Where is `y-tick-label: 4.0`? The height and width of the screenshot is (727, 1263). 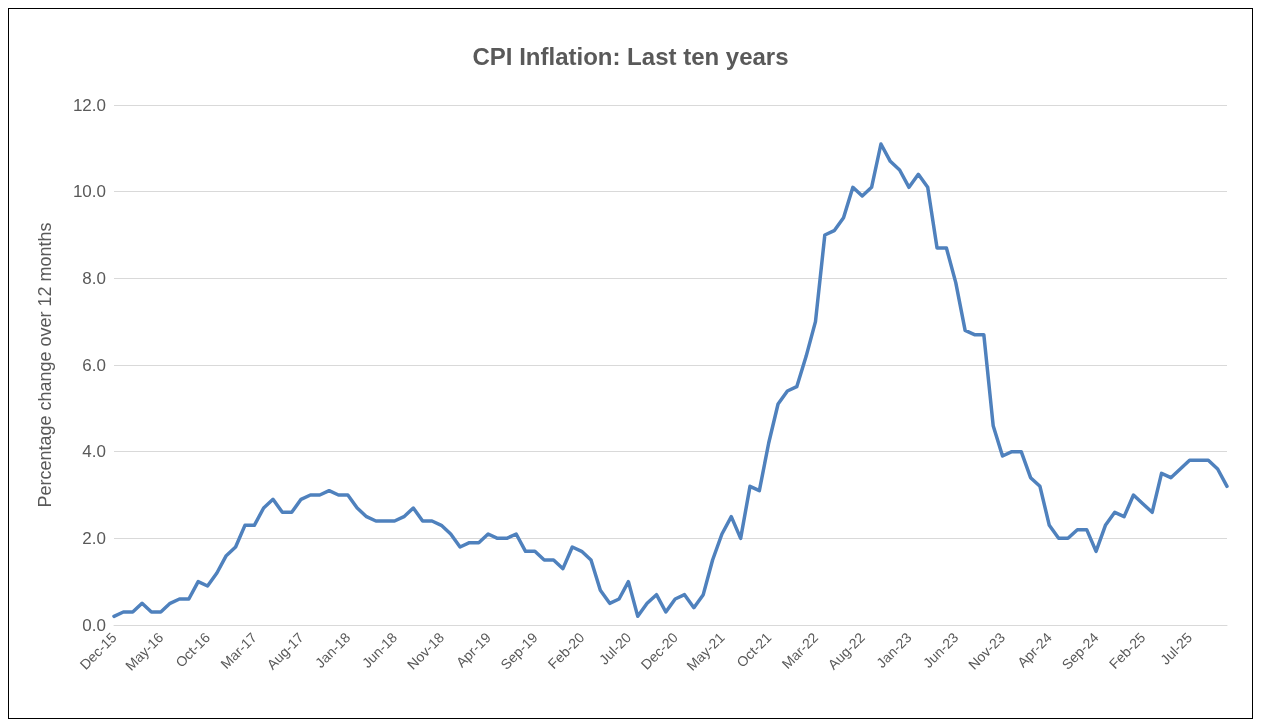
y-tick-label: 4.0 is located at coordinates (94, 452).